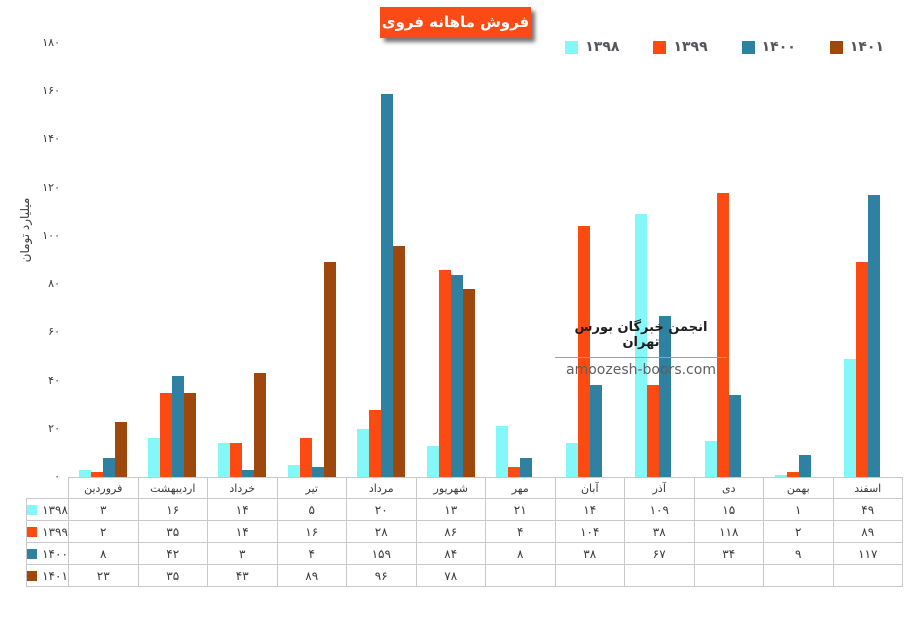  I want to click on month-header-اسفند: اسفند, so click(867, 488).